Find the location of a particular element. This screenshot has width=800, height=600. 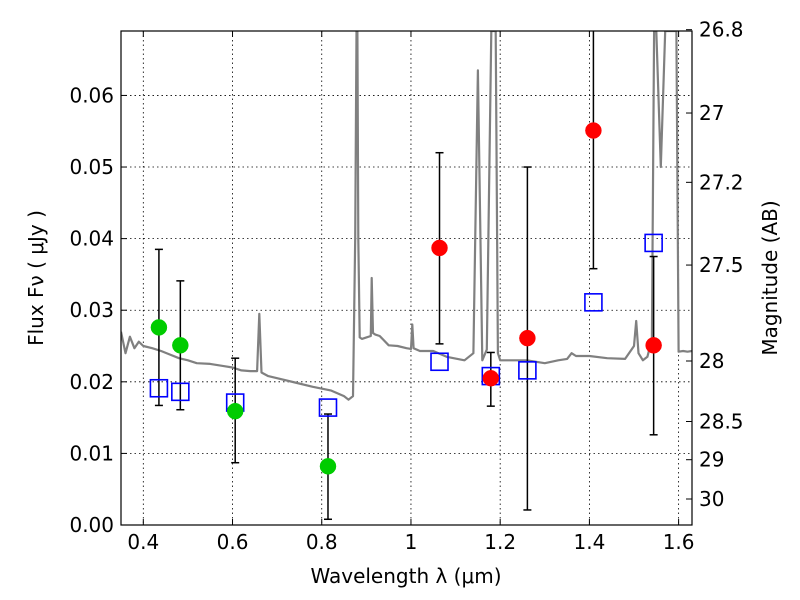

y2-tick-label: 28 is located at coordinates (711, 361).